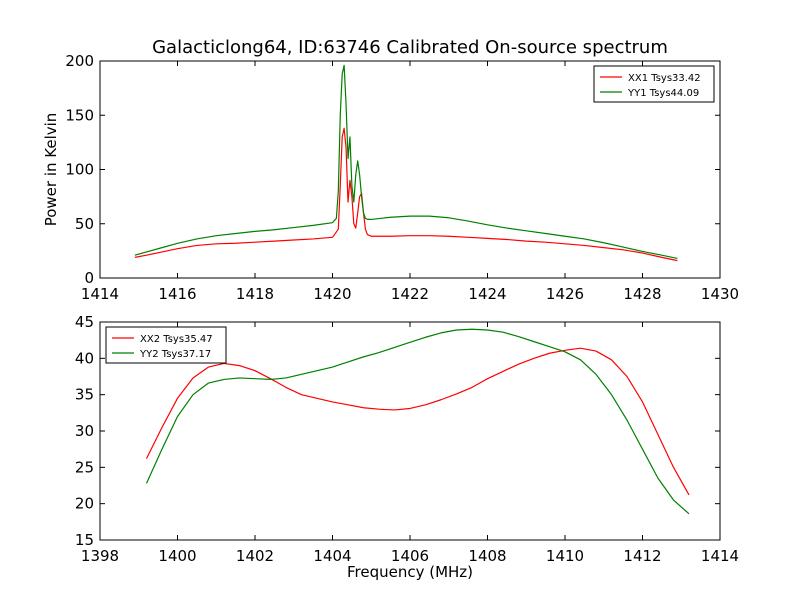  What do you see at coordinates (642, 294) in the screenshot?
I see `x-tick-label: 1428` at bounding box center [642, 294].